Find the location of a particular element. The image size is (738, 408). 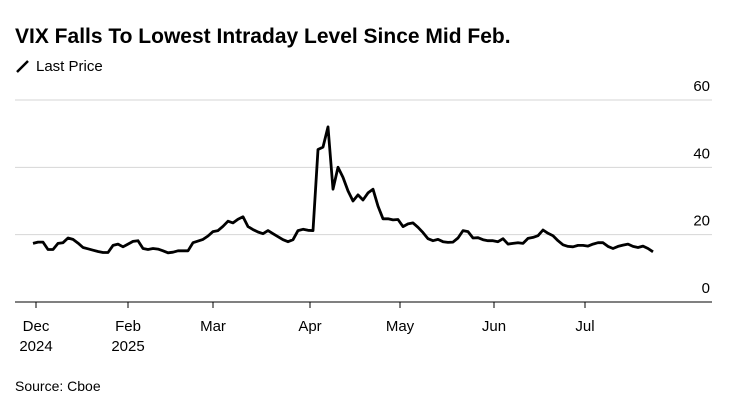

y-tick-label: 0 is located at coordinates (706, 288).